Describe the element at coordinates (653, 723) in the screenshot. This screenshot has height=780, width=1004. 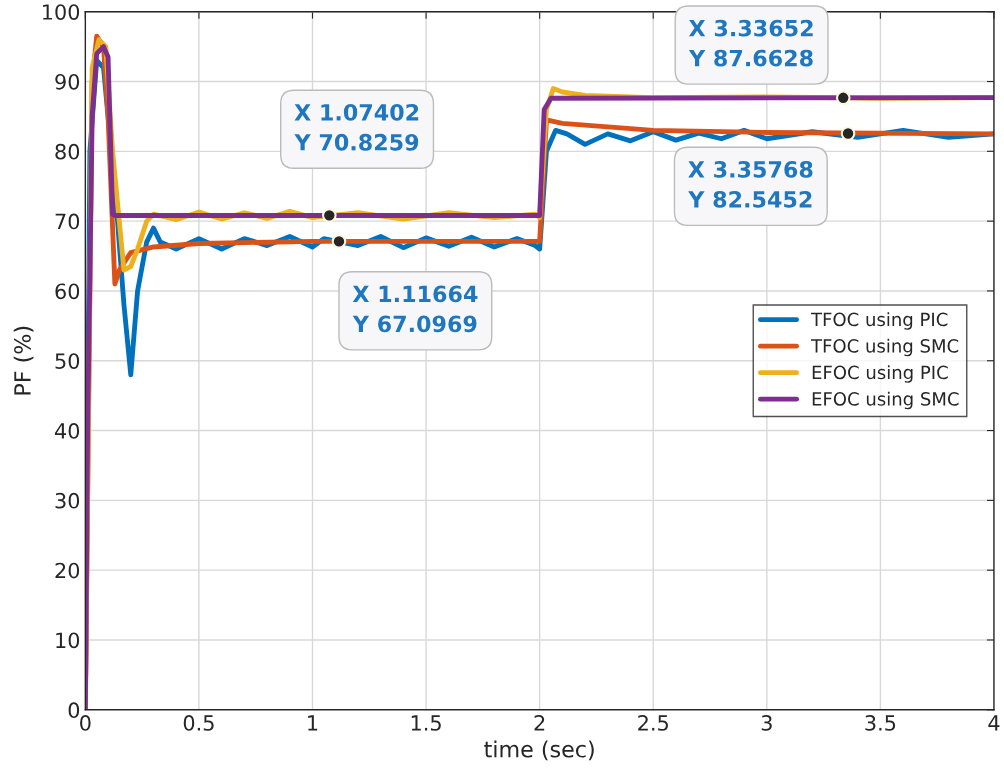
I see `x-tick-label: 2.5` at that location.